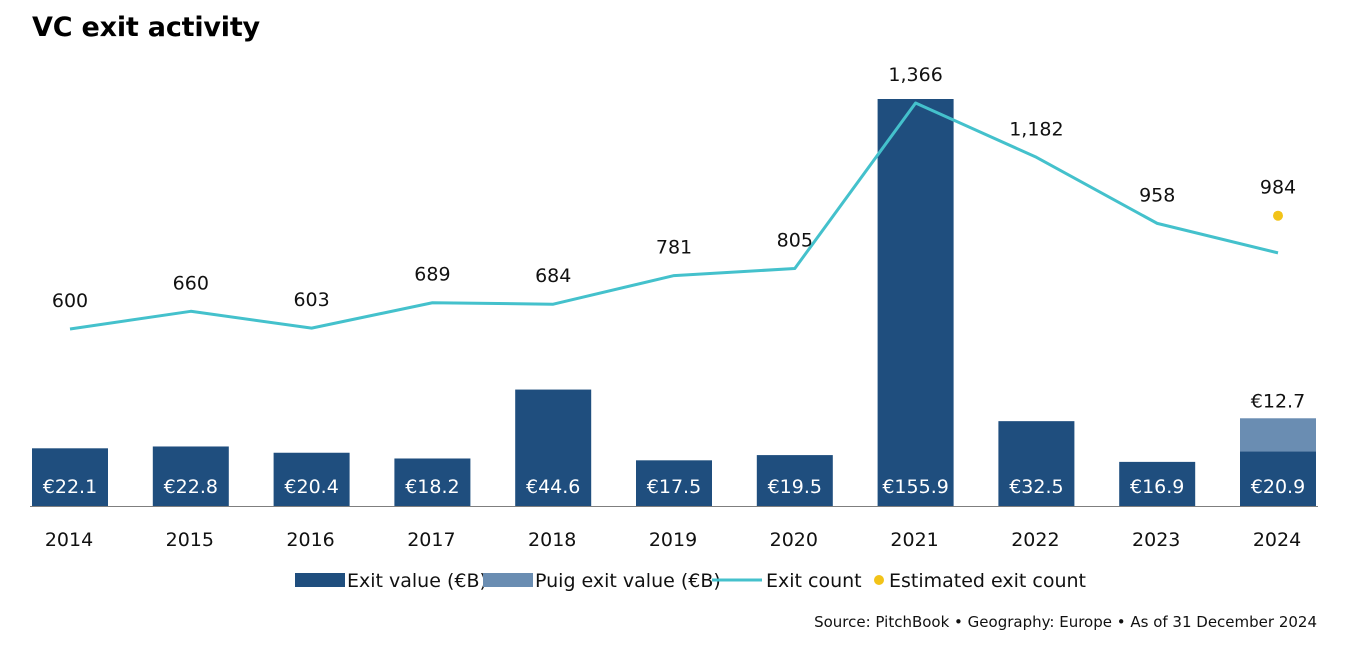  What do you see at coordinates (1035, 540) in the screenshot?
I see `x-tick-label-2022: 2022` at bounding box center [1035, 540].